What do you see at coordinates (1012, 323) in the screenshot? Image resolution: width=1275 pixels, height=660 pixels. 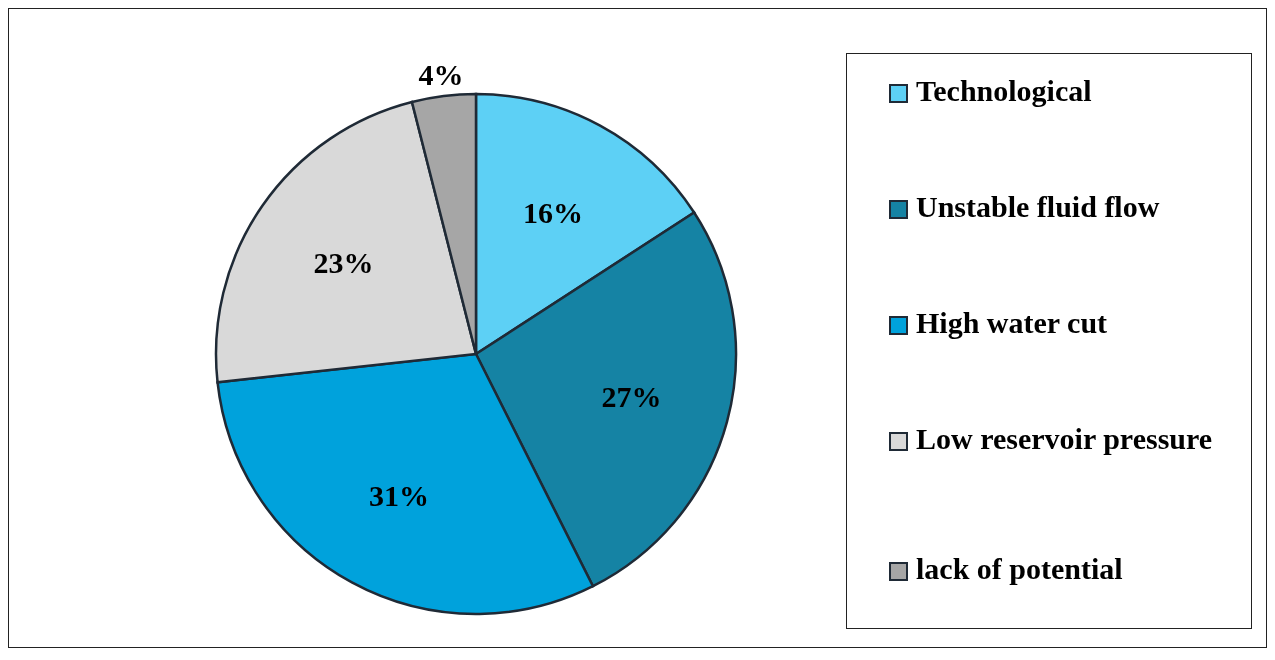 I see `legend-label: High water cut` at bounding box center [1012, 323].